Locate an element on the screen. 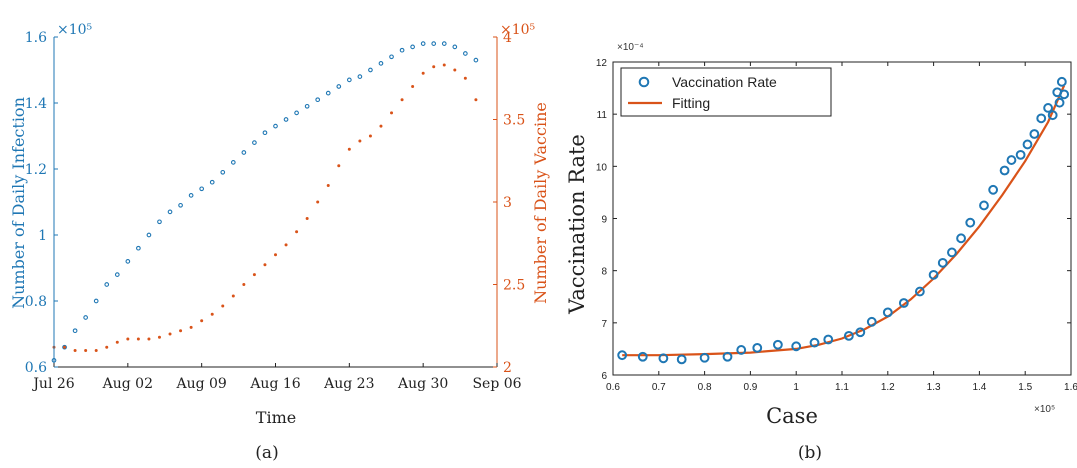  panel-a-x-tick-label: Aug 09 is located at coordinates (200, 384).